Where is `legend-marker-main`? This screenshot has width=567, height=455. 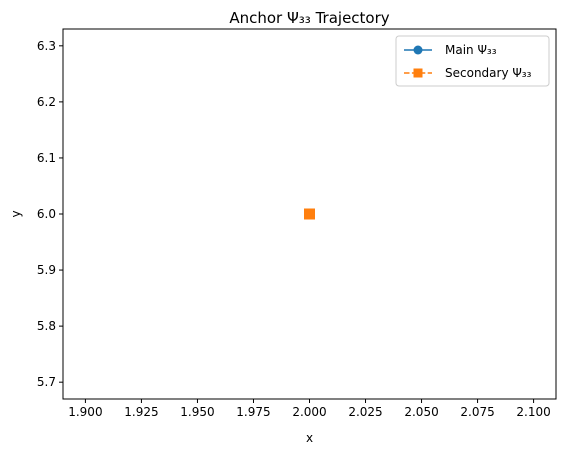
legend-marker-main is located at coordinates (418, 50).